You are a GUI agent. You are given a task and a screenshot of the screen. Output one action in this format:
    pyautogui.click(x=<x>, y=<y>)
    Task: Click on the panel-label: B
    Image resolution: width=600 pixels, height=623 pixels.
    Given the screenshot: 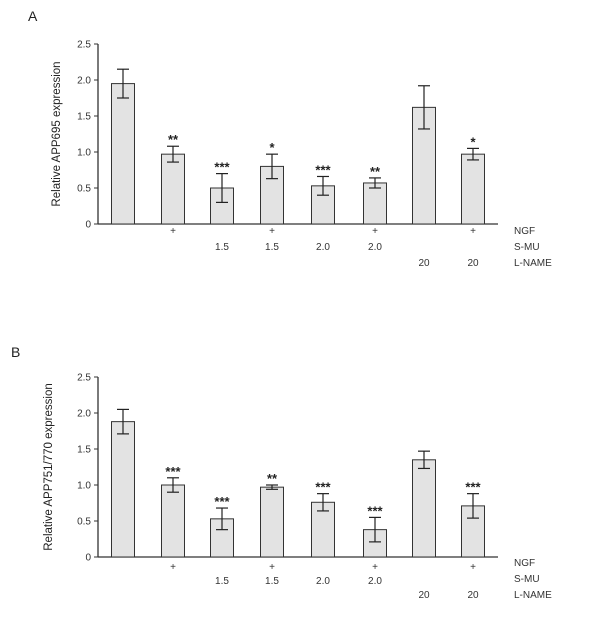 What is the action you would take?
    pyautogui.click(x=15, y=352)
    